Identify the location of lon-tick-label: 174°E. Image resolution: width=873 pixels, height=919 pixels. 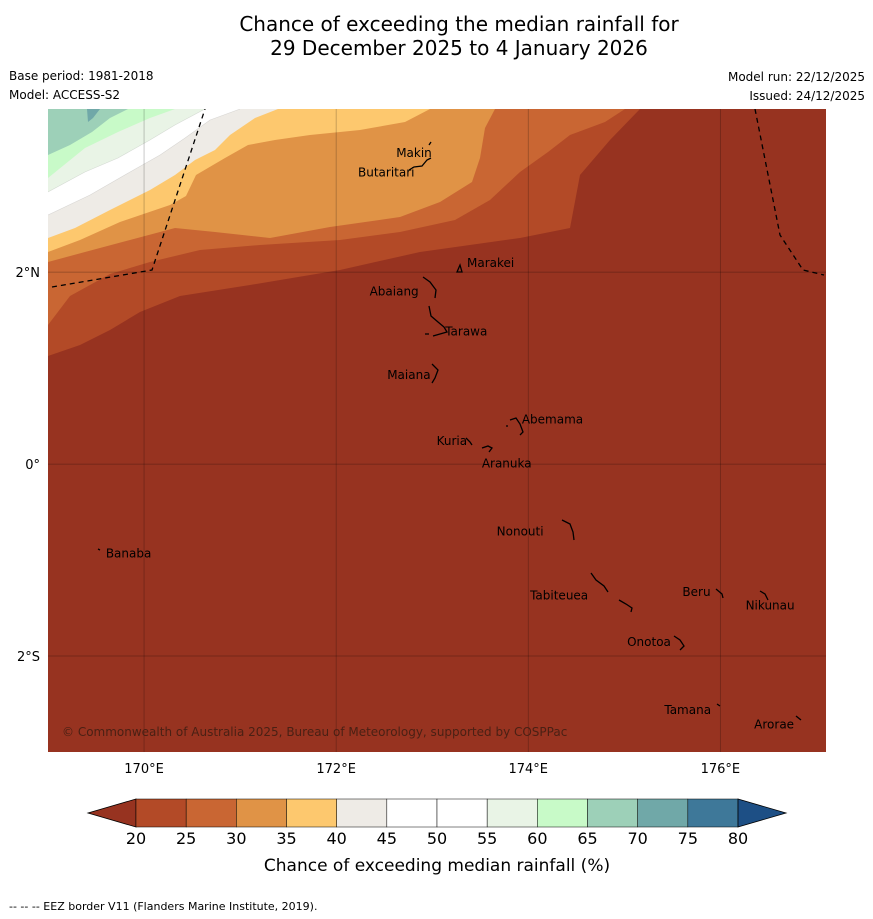
(528, 769).